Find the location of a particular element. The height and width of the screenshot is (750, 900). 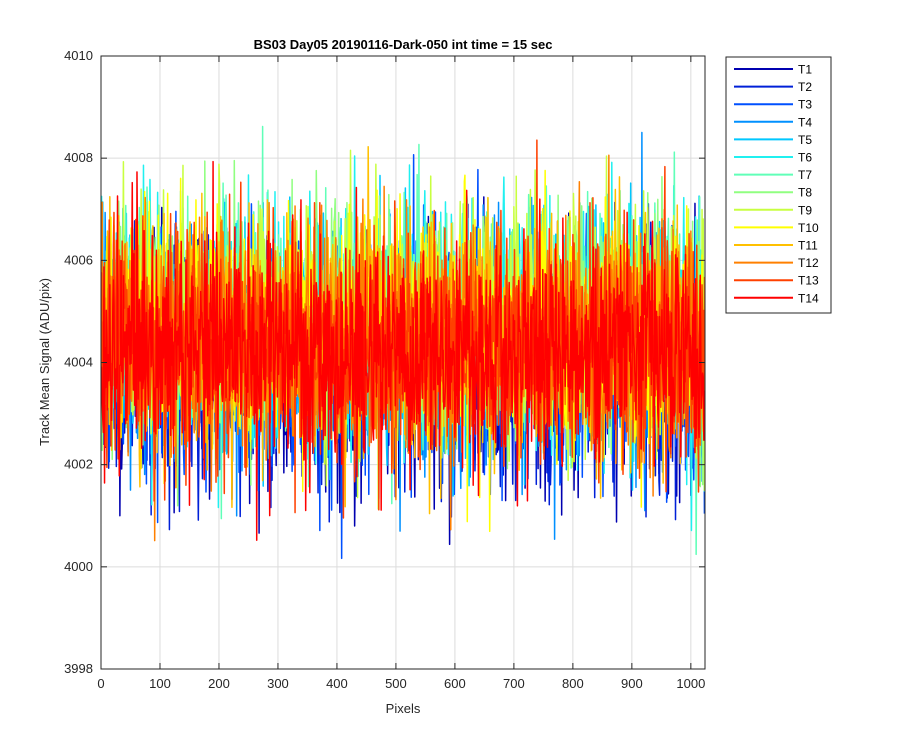

x-tick-label: 700 is located at coordinates (514, 683).